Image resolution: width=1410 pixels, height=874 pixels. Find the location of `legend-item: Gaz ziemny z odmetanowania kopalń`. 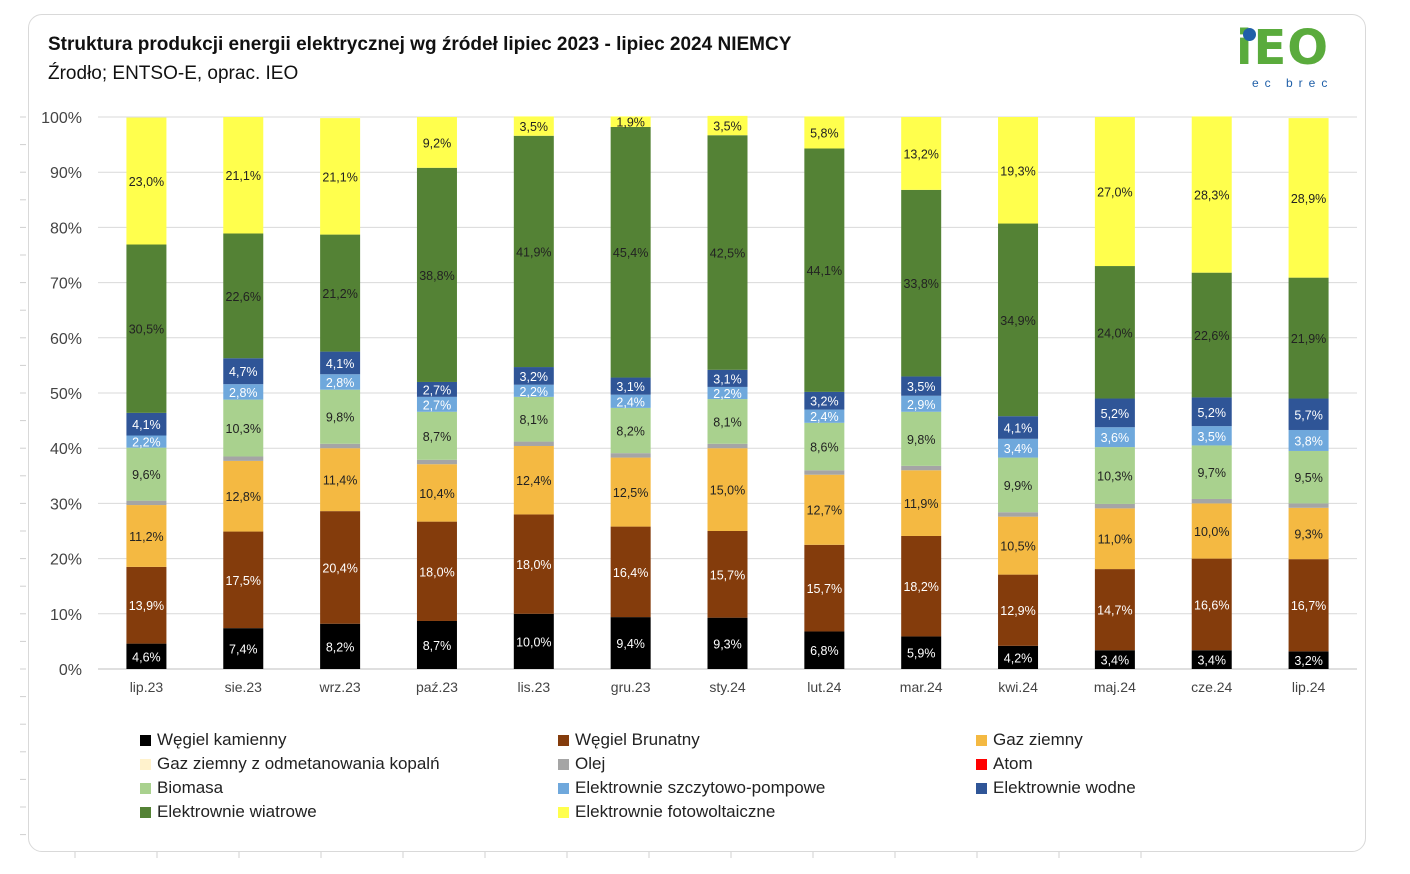

legend-item: Gaz ziemny z odmetanowania kopalń is located at coordinates (290, 764).